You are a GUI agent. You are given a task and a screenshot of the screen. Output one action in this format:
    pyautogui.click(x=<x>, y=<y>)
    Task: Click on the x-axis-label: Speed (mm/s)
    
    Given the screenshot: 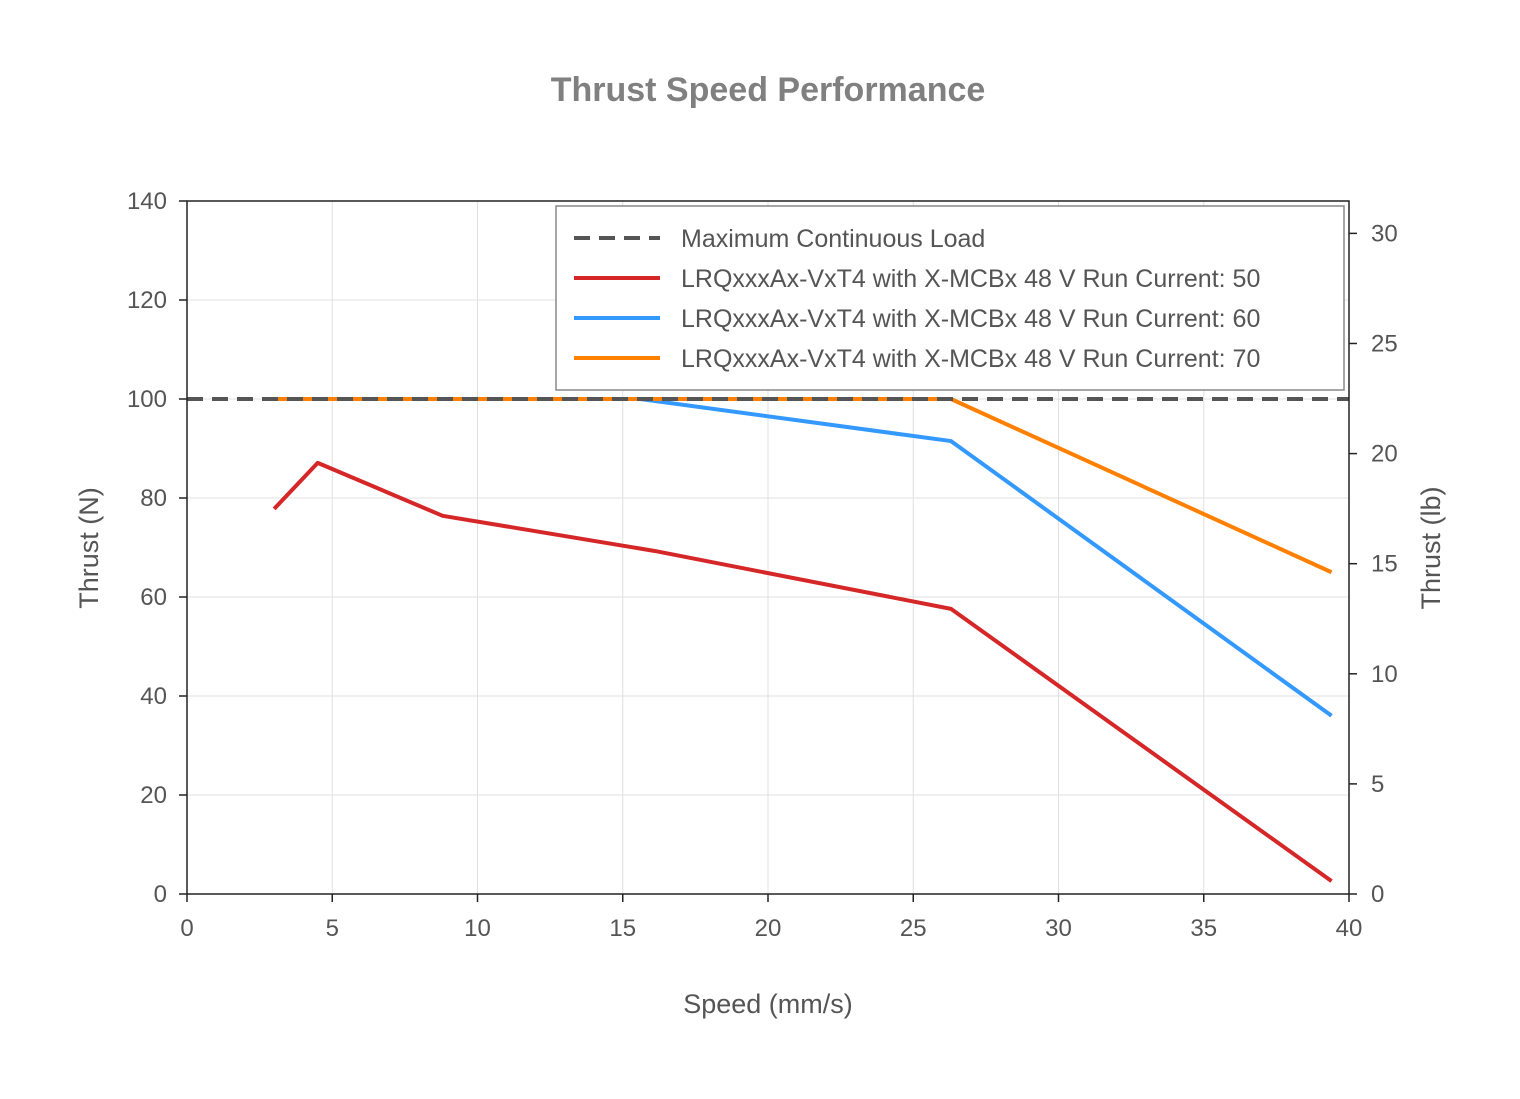 What is the action you would take?
    pyautogui.click(x=768, y=1004)
    